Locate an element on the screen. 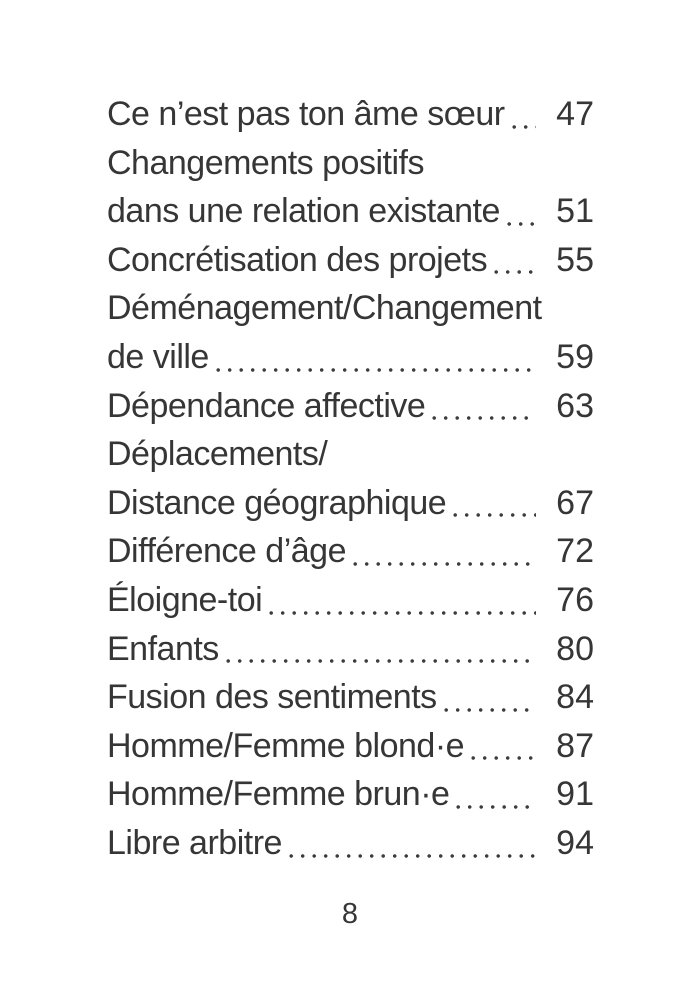 This screenshot has height=989, width=700. toc-entry: Ce n’est pas ton âme sœur 47 is located at coordinates (350, 114).